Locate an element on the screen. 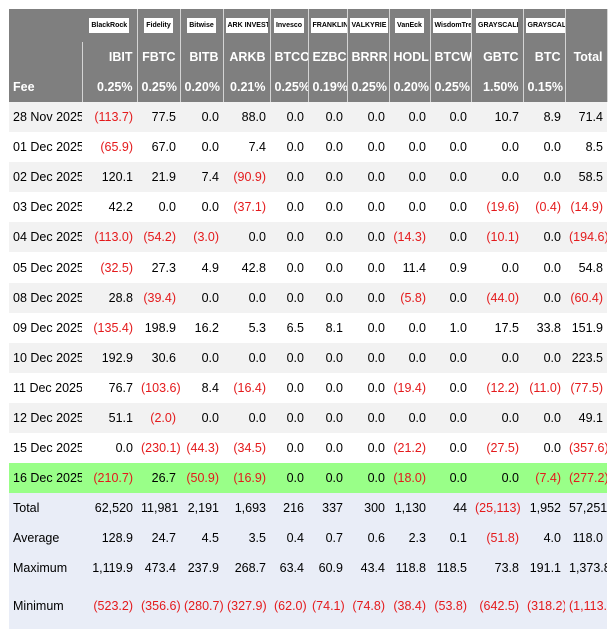 Image resolution: width=615 pixels, height=643 pixels. cell-hodl: (18.0) is located at coordinates (409, 478).